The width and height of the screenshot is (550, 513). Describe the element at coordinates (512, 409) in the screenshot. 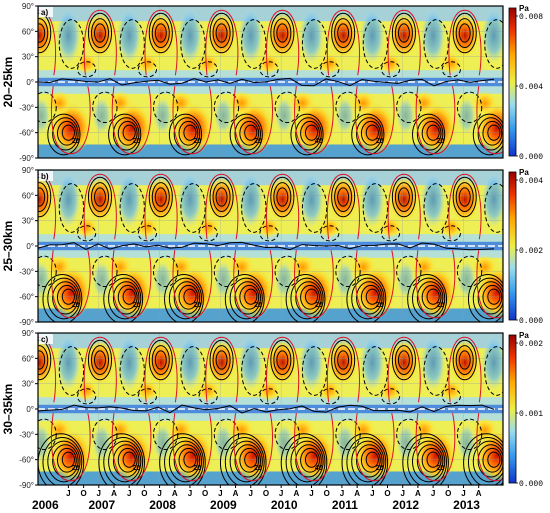

I see `colorbar` at that location.